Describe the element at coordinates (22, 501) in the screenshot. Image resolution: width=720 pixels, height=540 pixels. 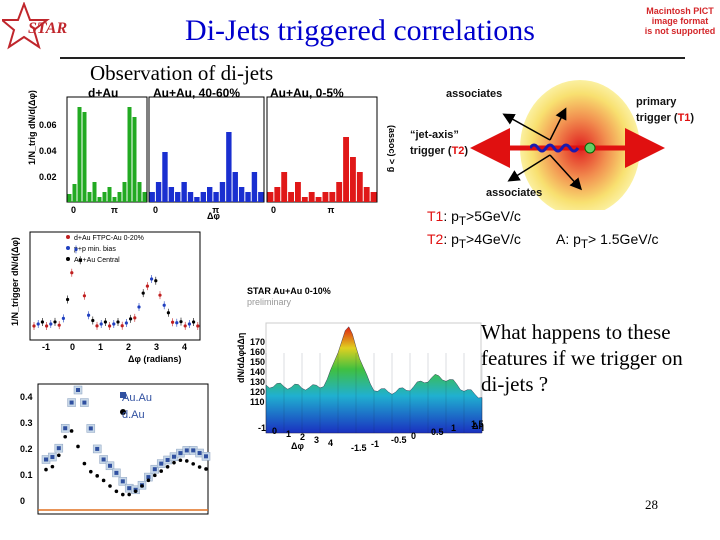
I see `bottom-y-tick-label: 0` at that location.